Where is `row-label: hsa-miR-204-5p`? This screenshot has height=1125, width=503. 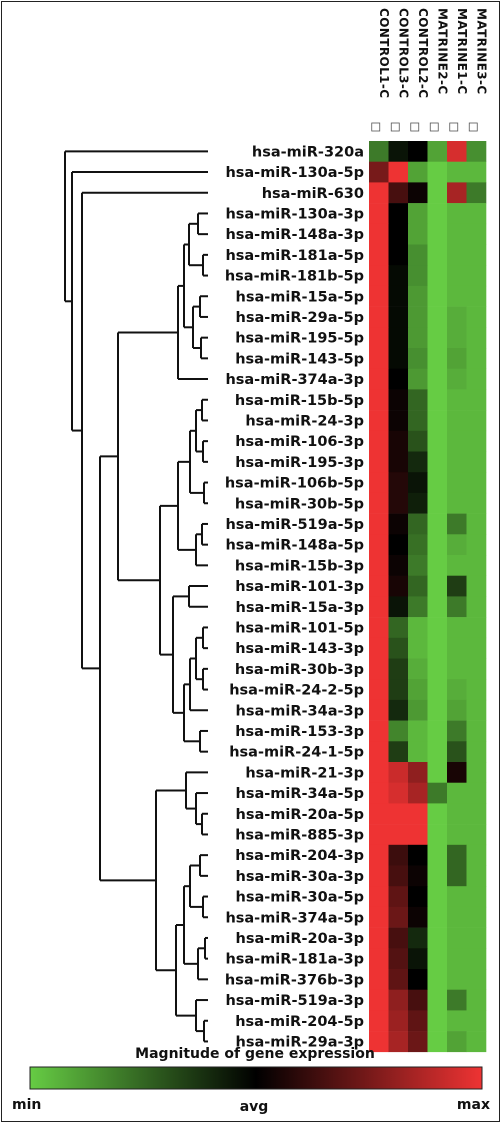
row-label: hsa-miR-204-5p is located at coordinates (299, 1022).